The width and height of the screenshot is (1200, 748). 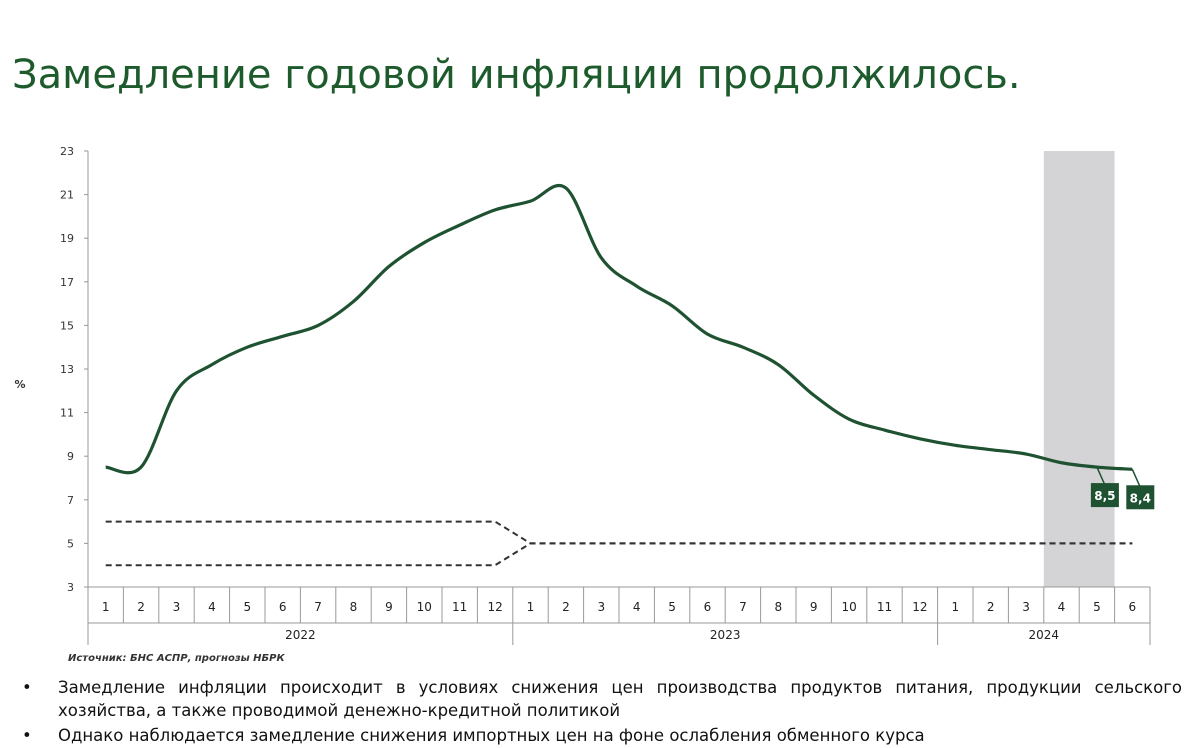 I want to click on value-label: 8,4, so click(x=1140, y=498).